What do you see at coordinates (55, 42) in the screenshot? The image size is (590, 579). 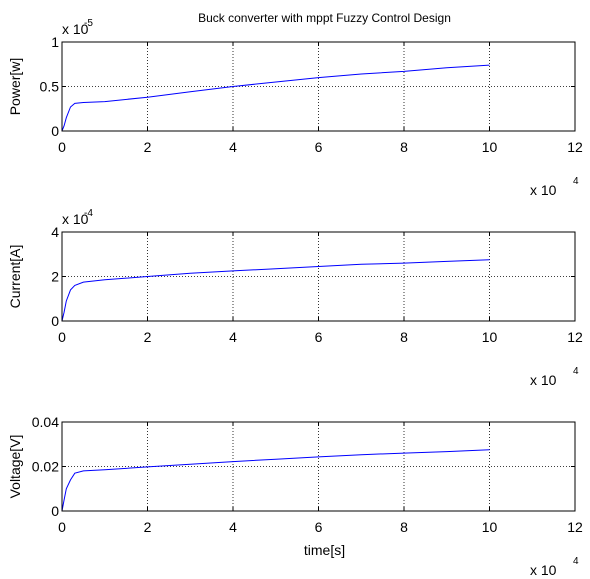 I see `chart-1-y-tick-label: 1` at bounding box center [55, 42].